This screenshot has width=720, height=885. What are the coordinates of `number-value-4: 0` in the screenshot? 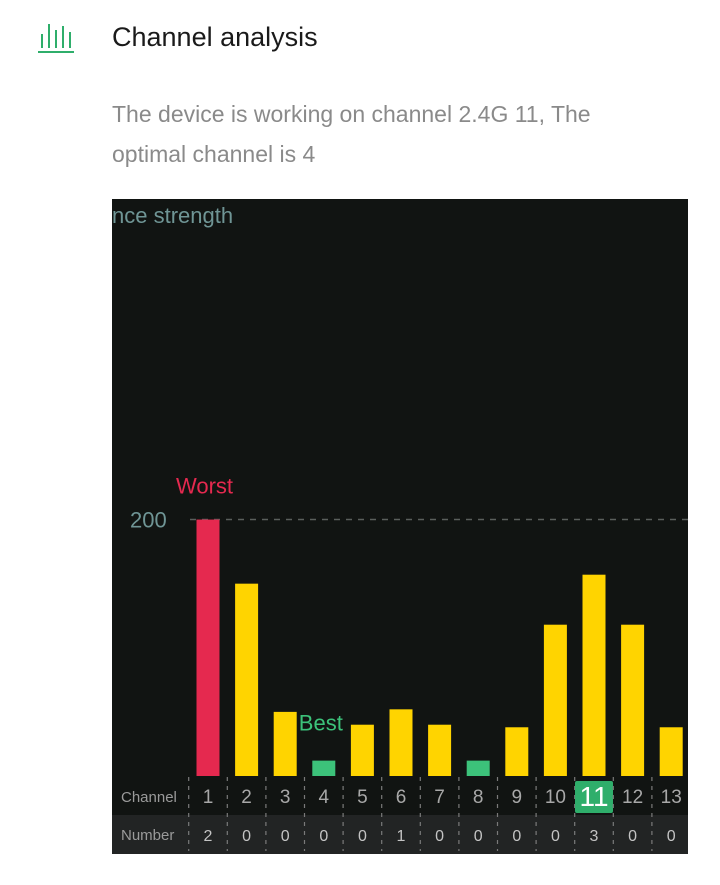 It's located at (323, 836).